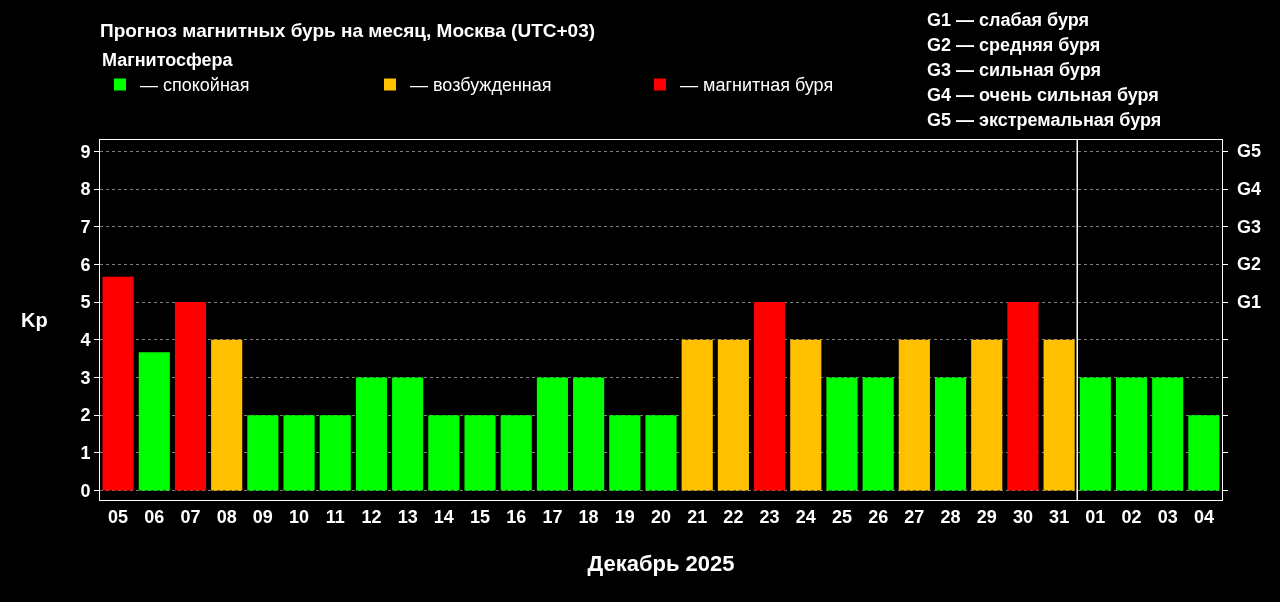  I want to click on legend-label: — магнитная буря, so click(757, 85).